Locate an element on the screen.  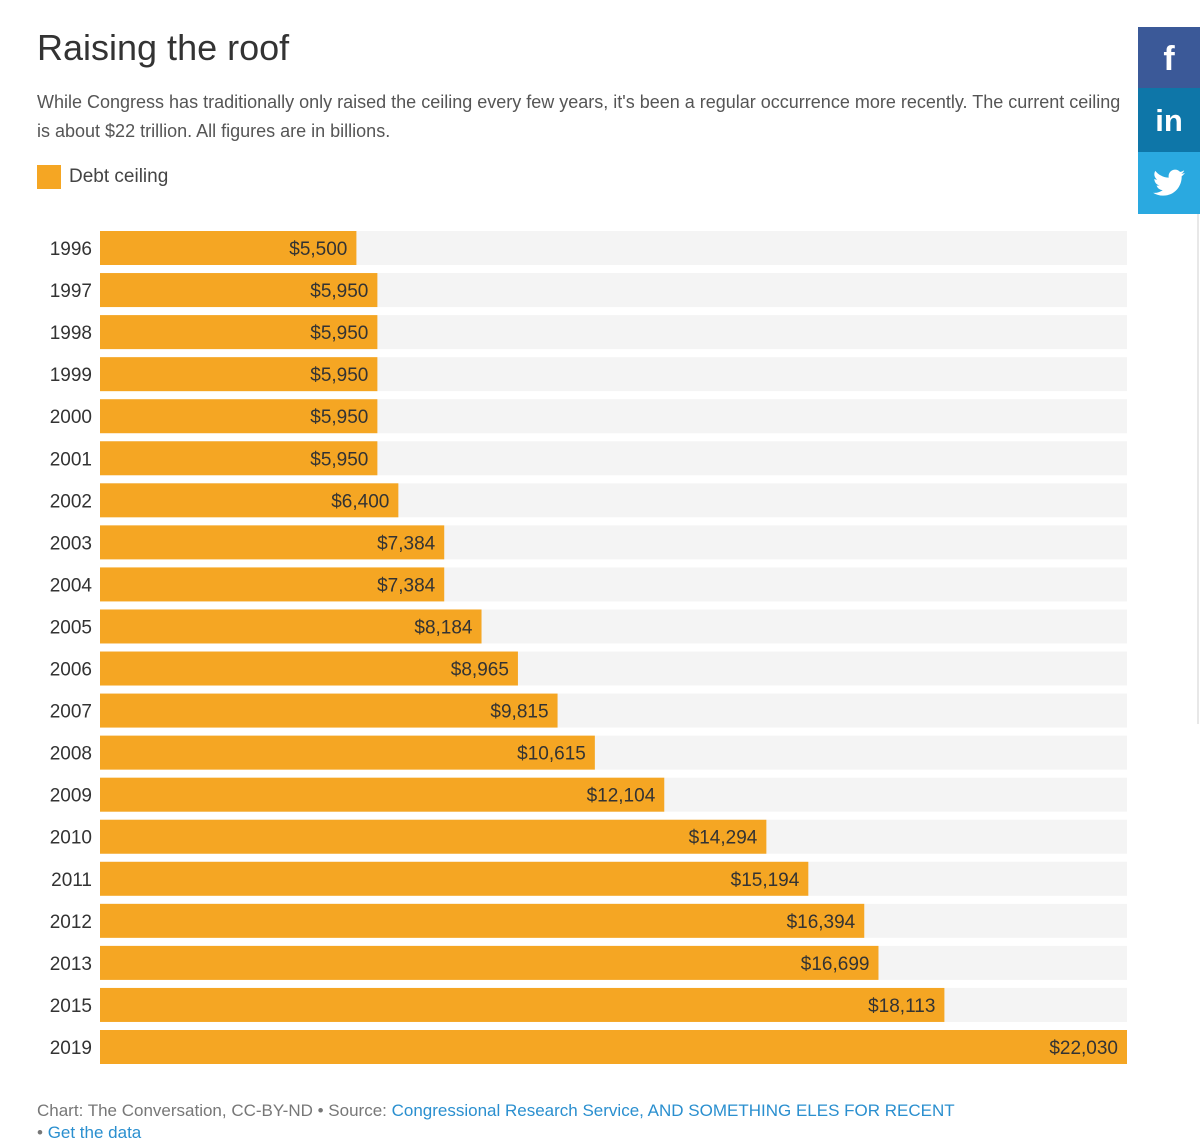
facebook-glyph: f is located at coordinates (1169, 58).